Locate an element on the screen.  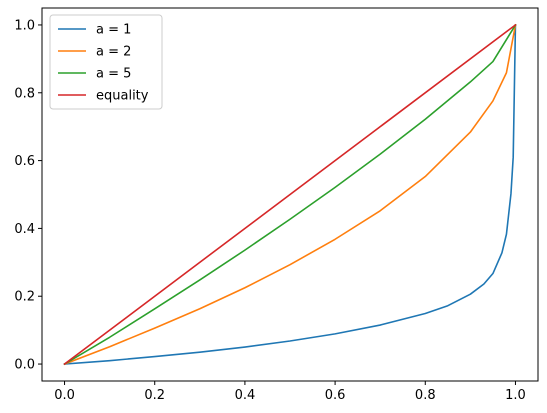
legend-label: a = 5 is located at coordinates (113, 74).